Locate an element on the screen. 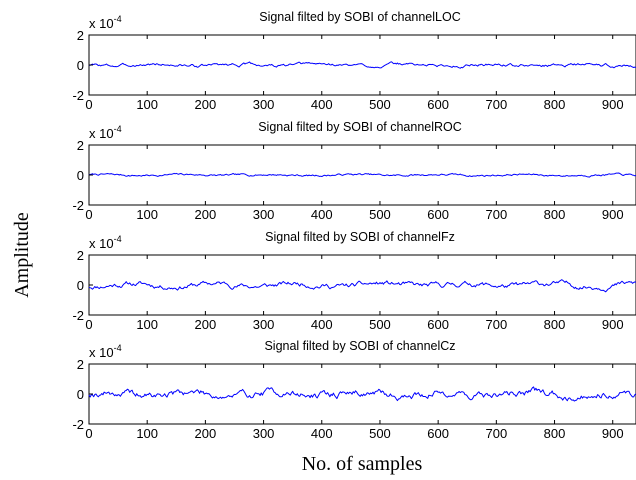  subplot-title: Signal filted by SOBI of channelLOC is located at coordinates (360, 17).